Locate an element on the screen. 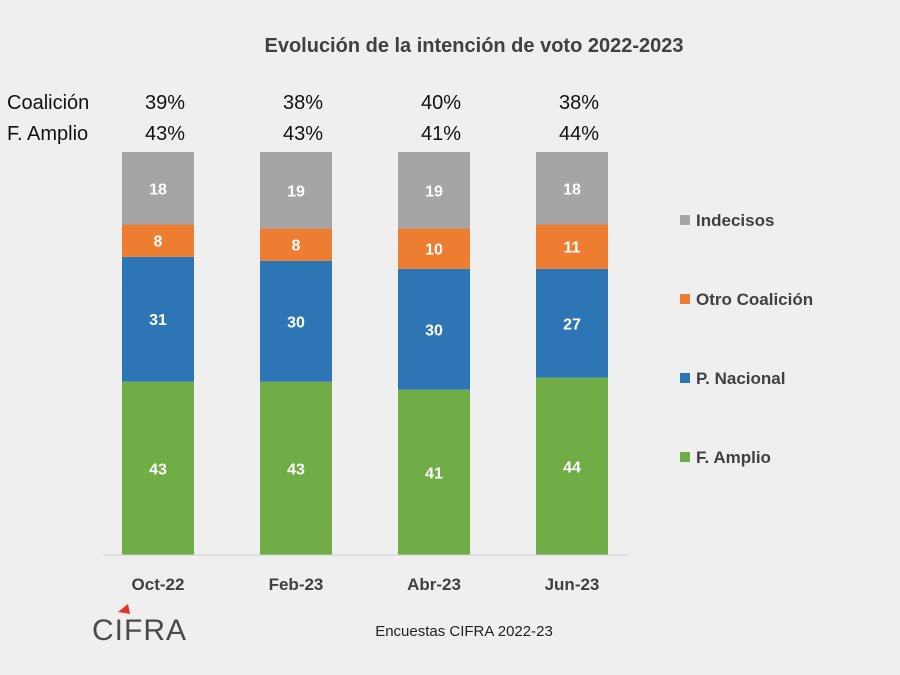 The image size is (900, 675). x-tick-label: Oct-22 is located at coordinates (158, 584).